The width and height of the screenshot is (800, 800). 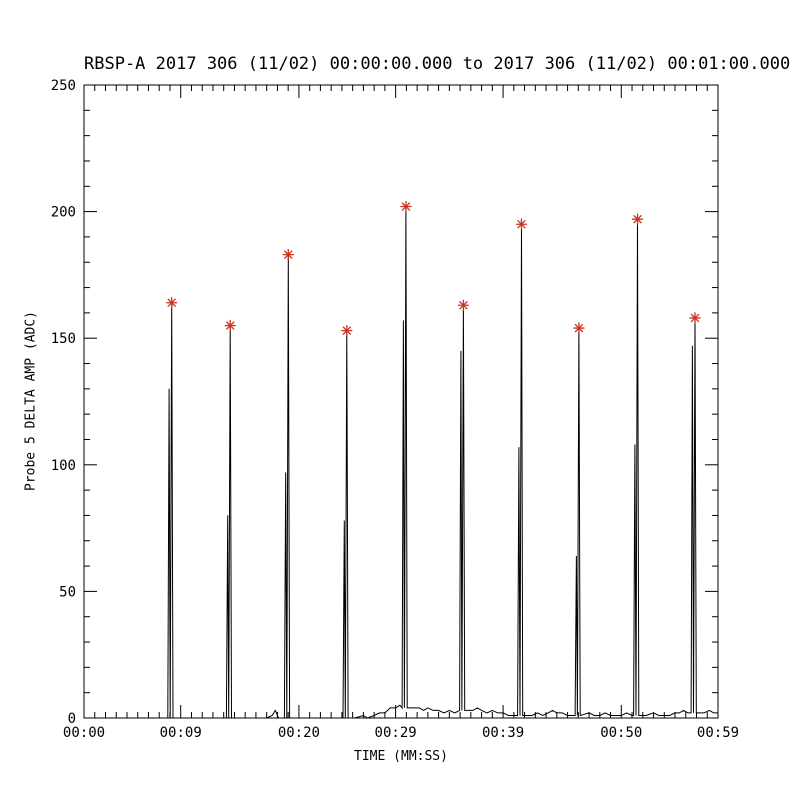 What do you see at coordinates (72, 719) in the screenshot?
I see `y-tick-label: 0` at bounding box center [72, 719].